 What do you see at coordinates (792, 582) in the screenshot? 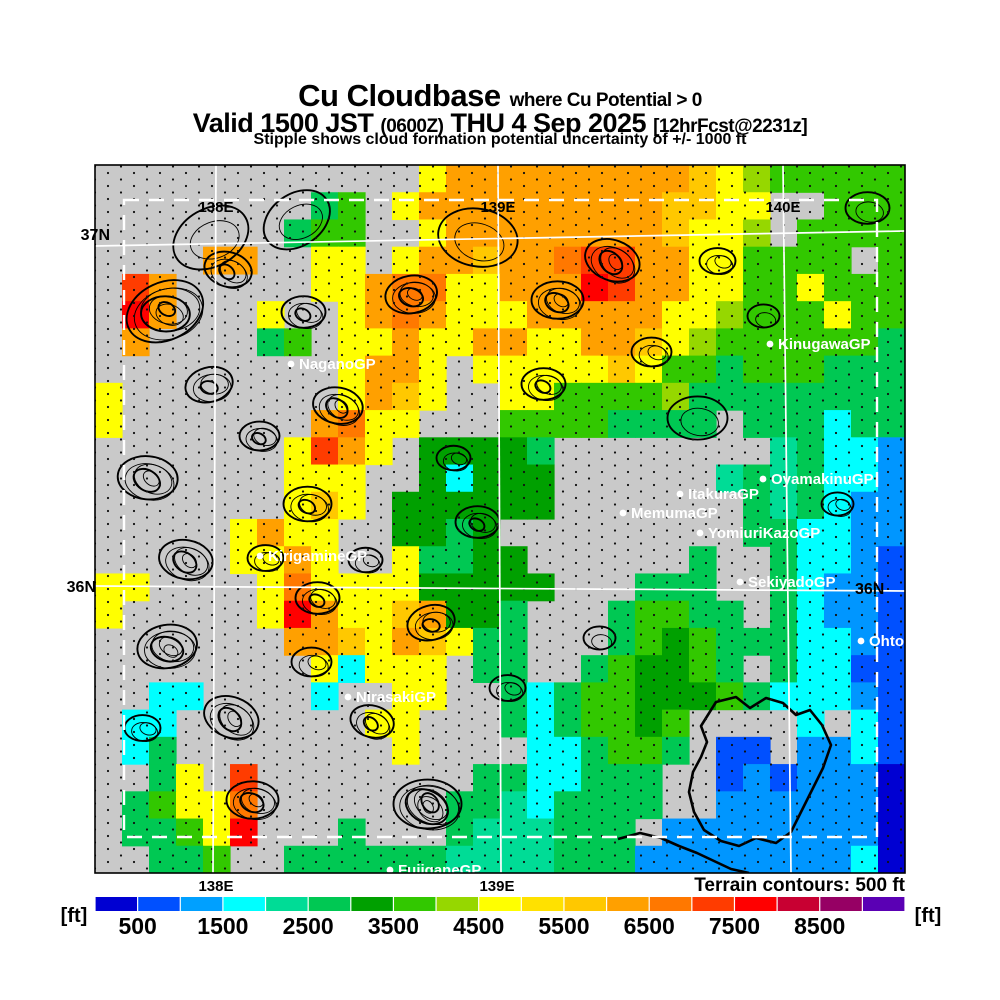
I see `site-name: SekiyadoGP` at bounding box center [792, 582].